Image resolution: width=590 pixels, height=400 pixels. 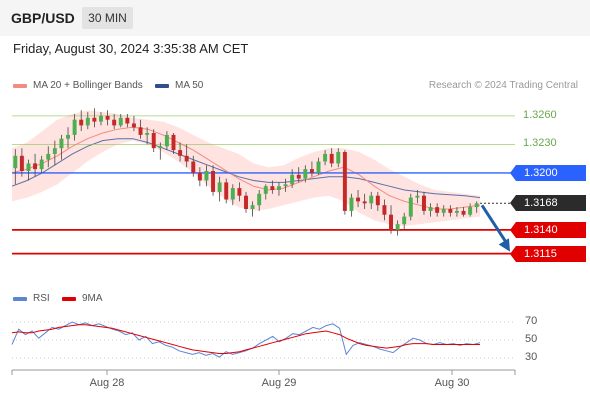 I want to click on rsi-tick-label: 70, so click(x=531, y=321).